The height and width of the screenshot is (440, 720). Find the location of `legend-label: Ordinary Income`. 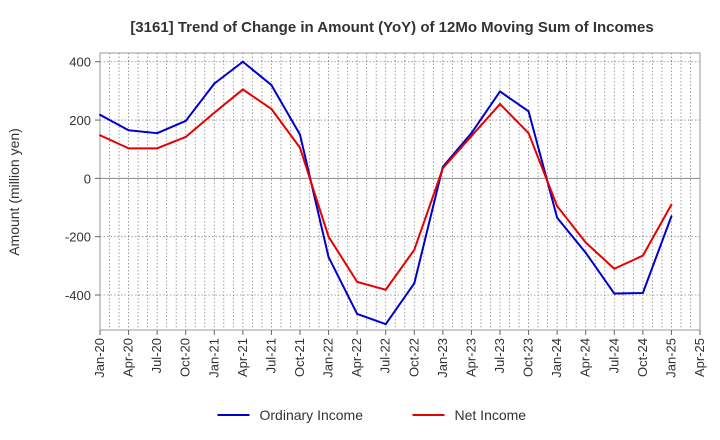

legend-label: Ordinary Income is located at coordinates (312, 415).